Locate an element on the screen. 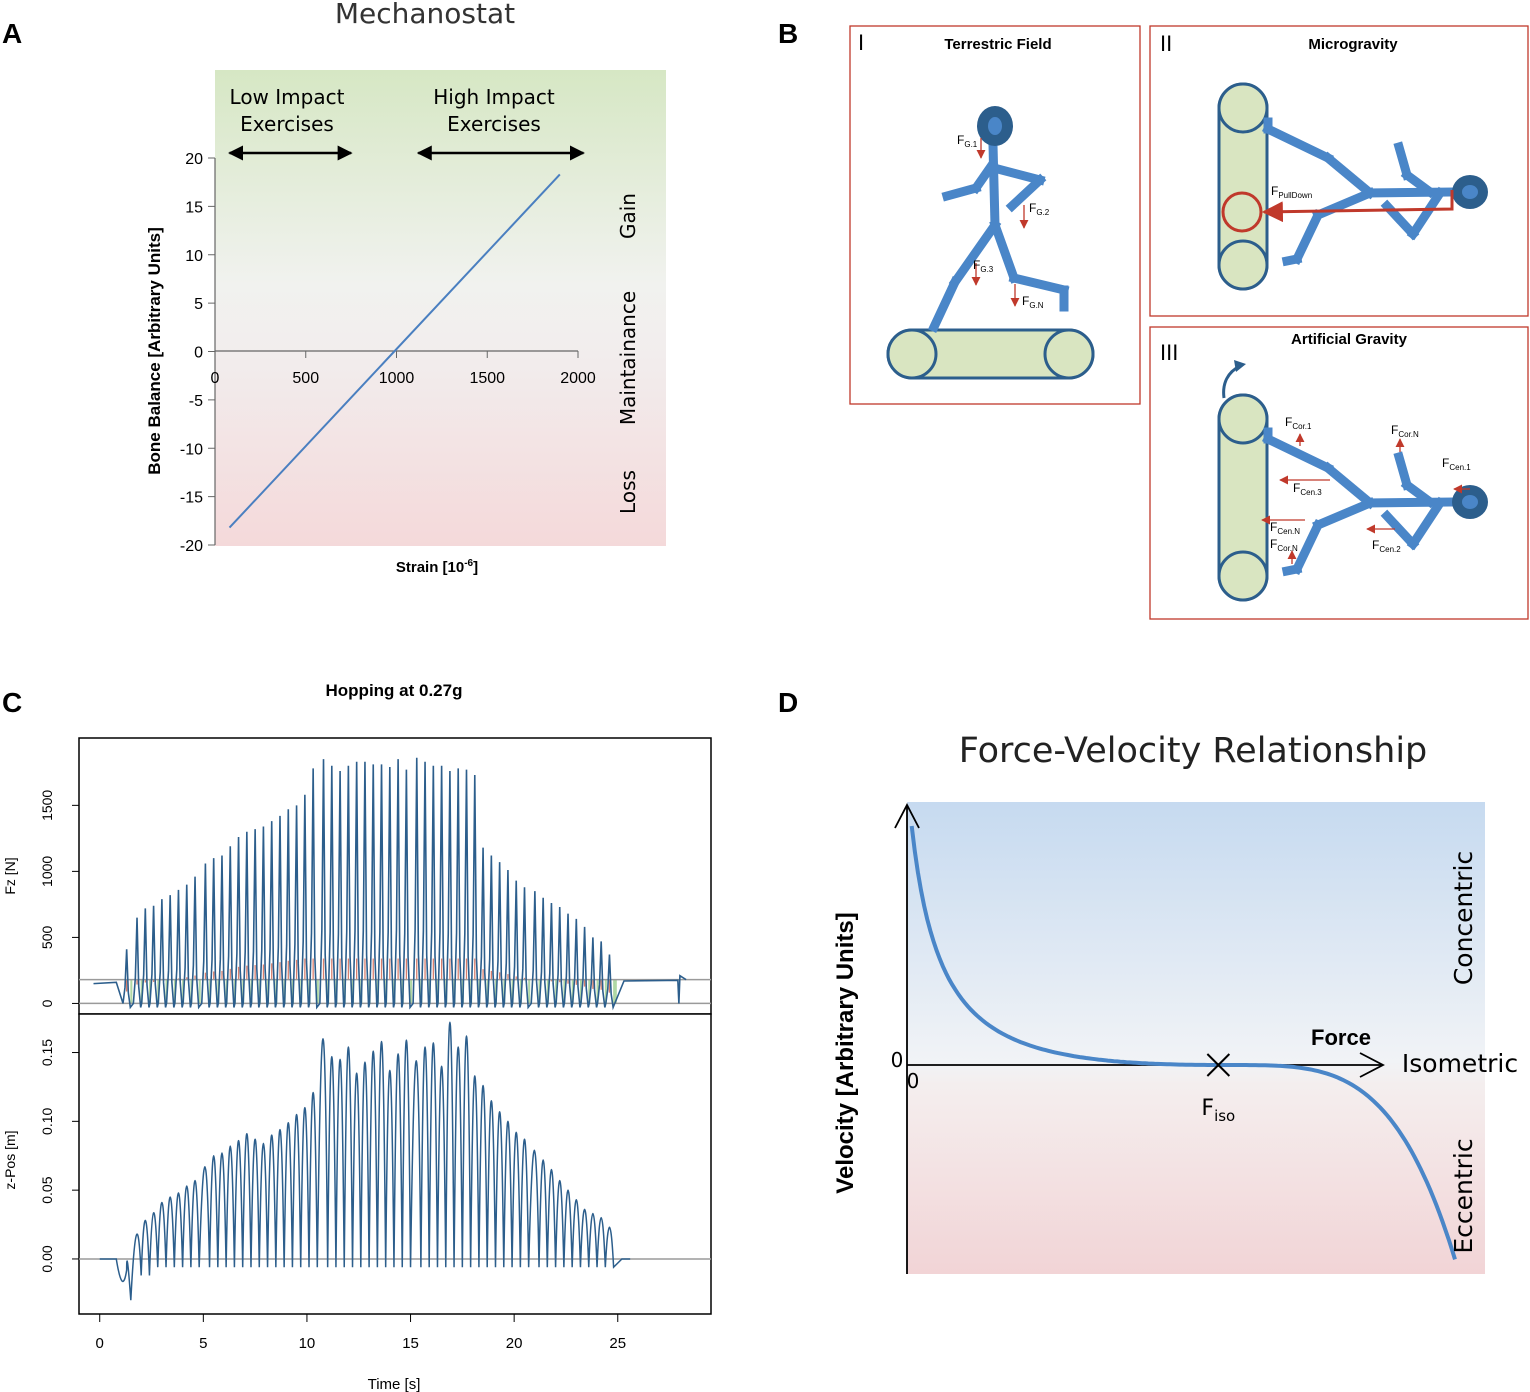 This screenshot has height=1392, width=1530. rotation-force-arrows is located at coordinates (1365, 498).